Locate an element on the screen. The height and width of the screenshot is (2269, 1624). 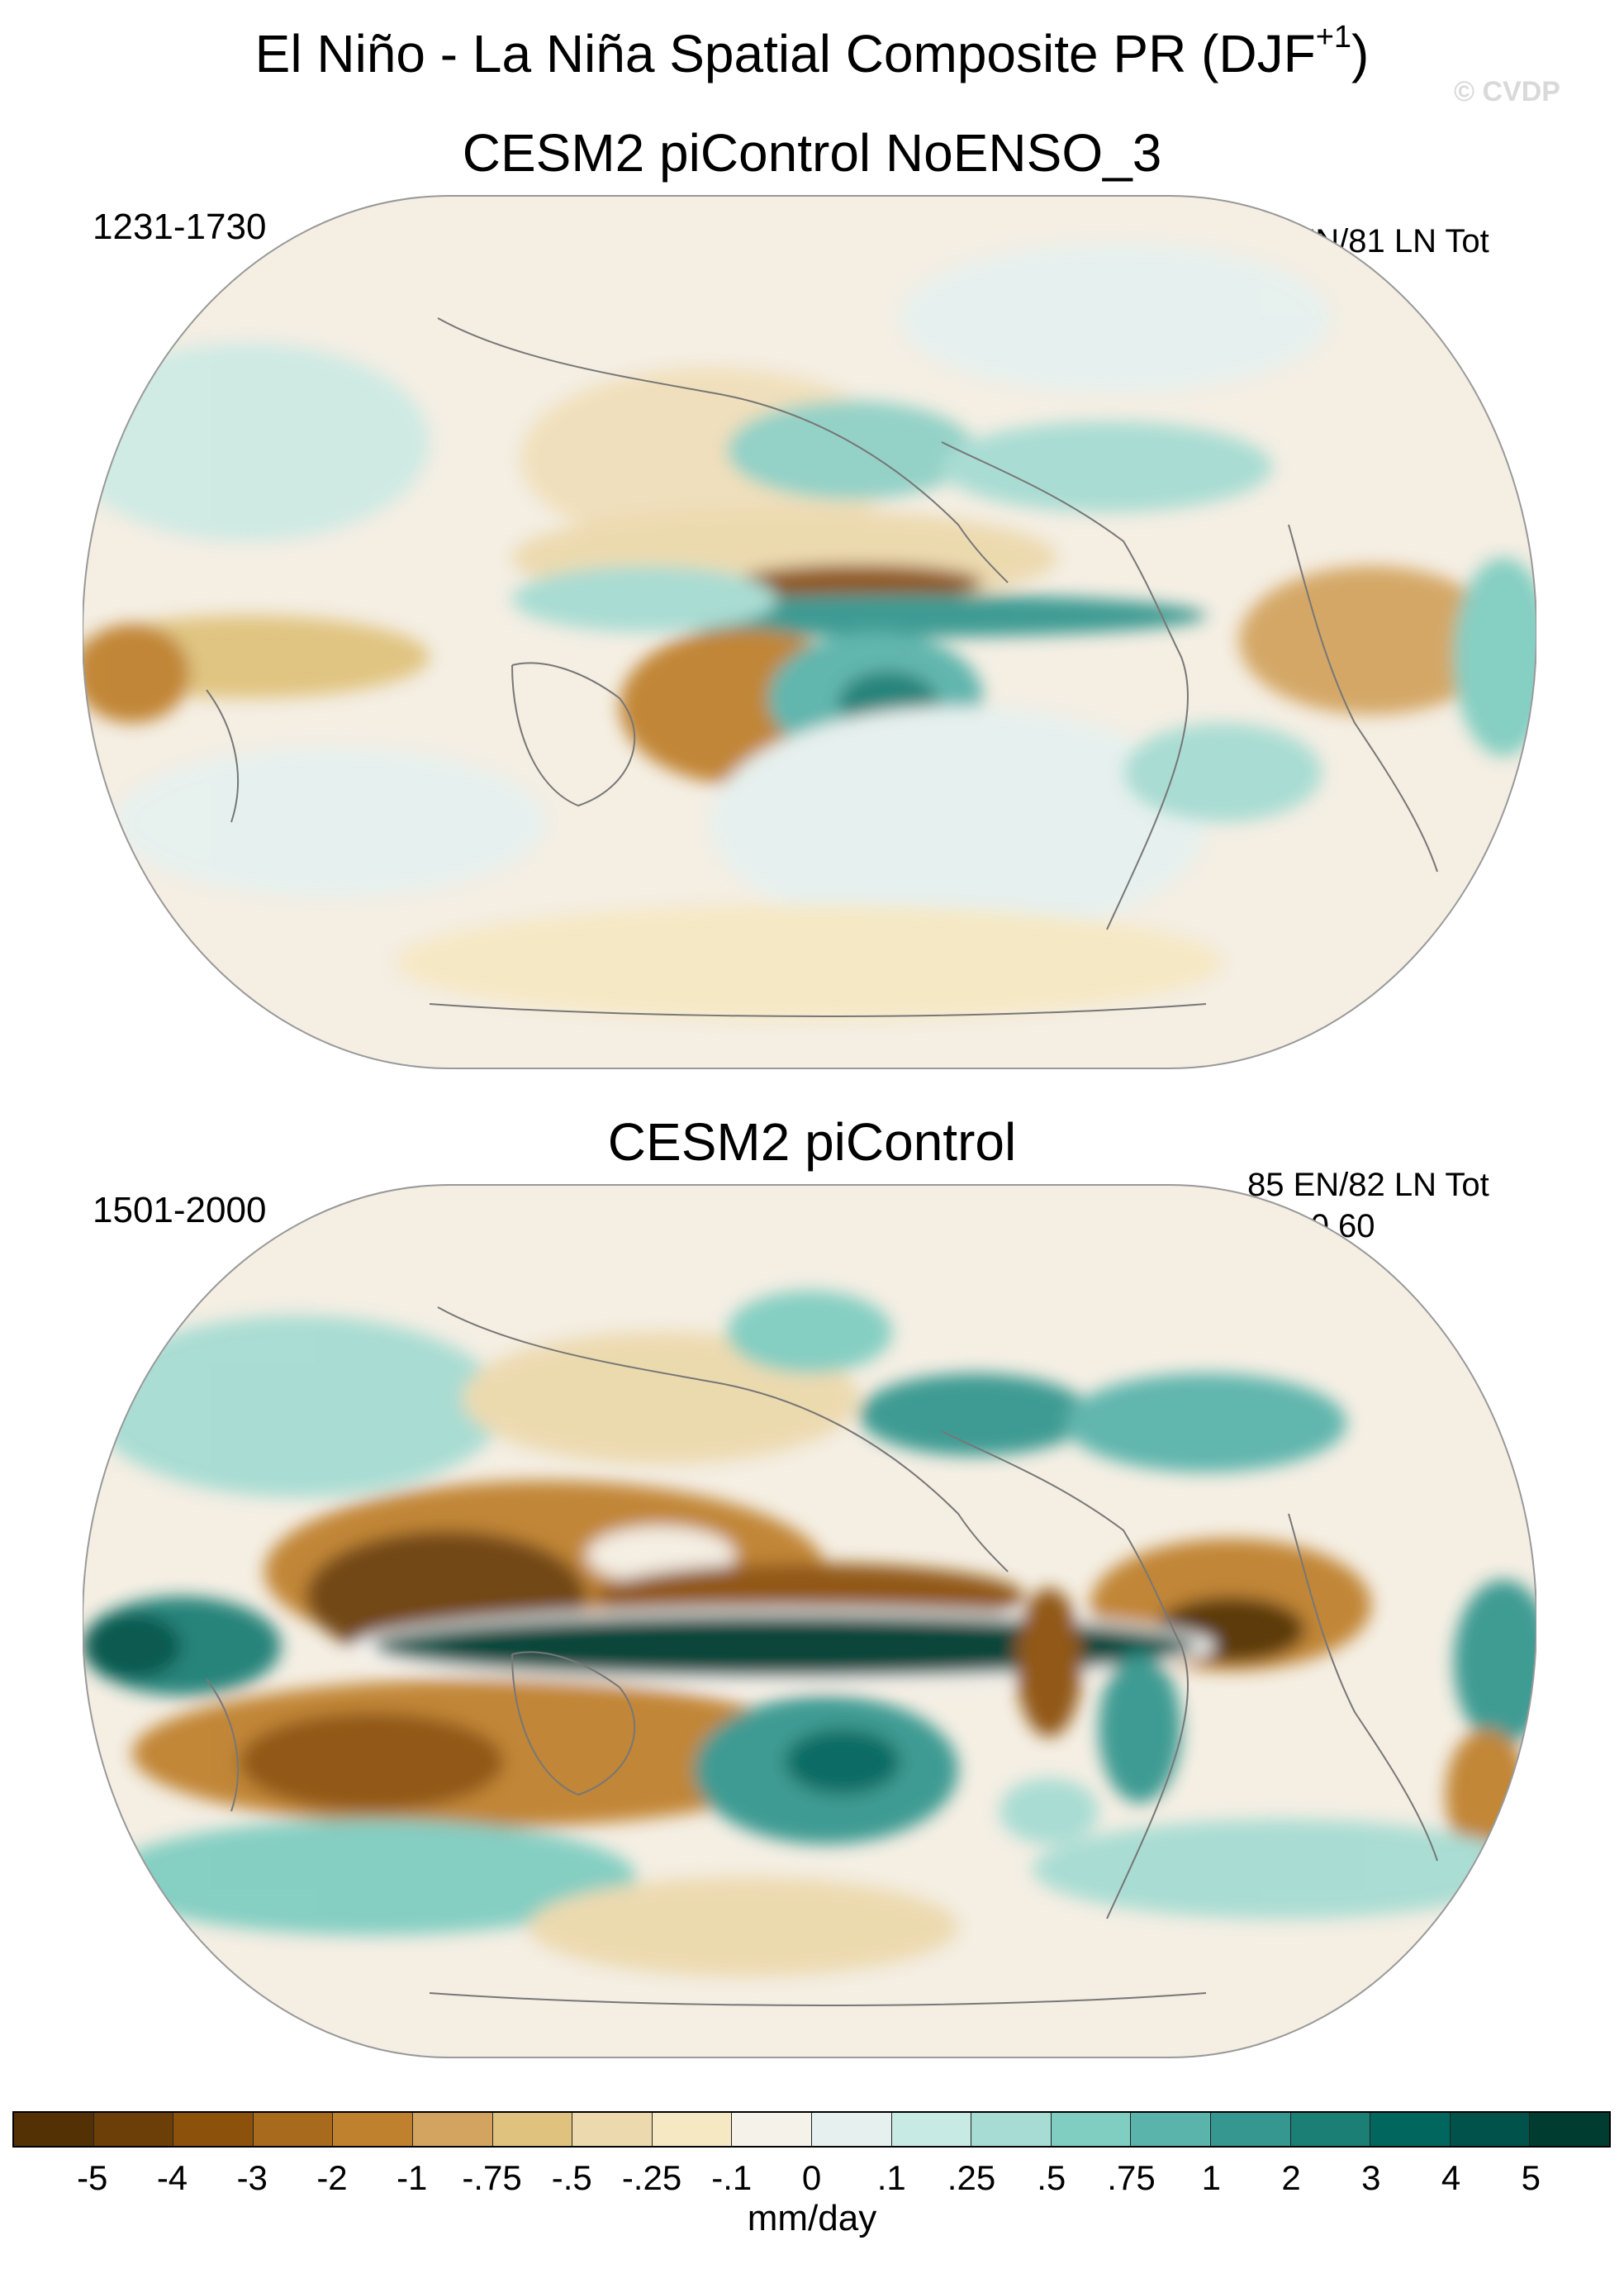
colorbar is located at coordinates (812, 2129).